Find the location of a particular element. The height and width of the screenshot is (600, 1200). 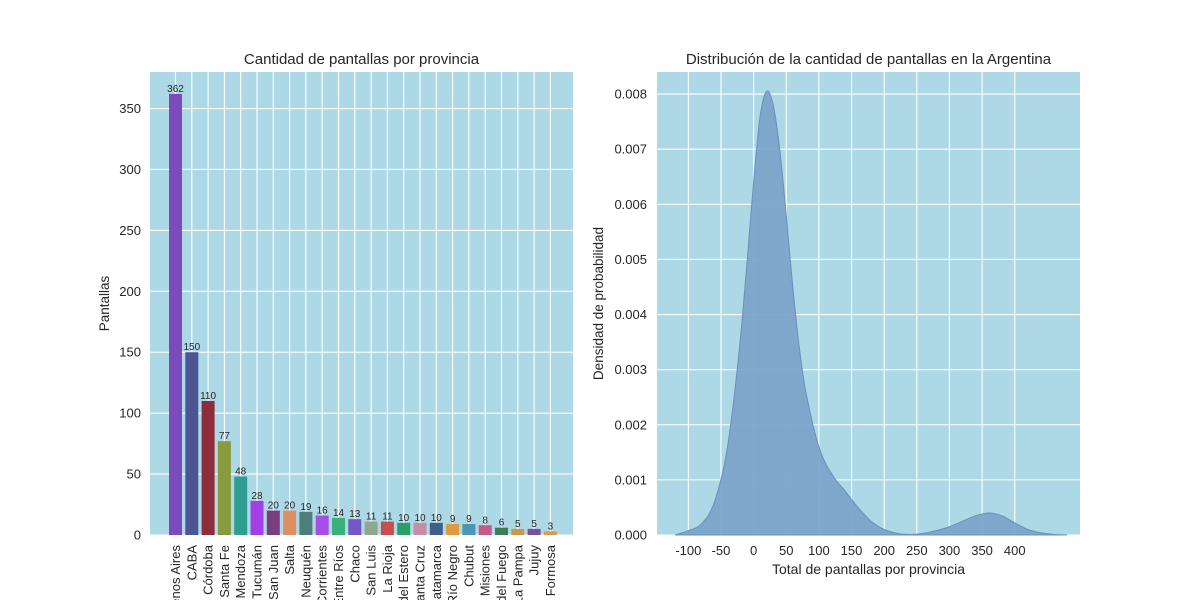

density-x-tick-label: -100 is located at coordinates (688, 550).